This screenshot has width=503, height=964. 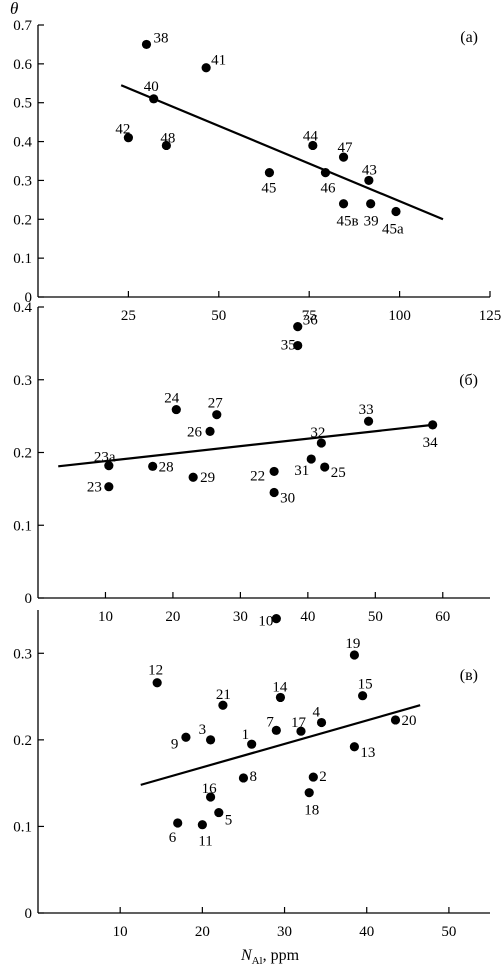 What do you see at coordinates (246, 955) in the screenshot?
I see `x-axis-label-var: N` at bounding box center [246, 955].